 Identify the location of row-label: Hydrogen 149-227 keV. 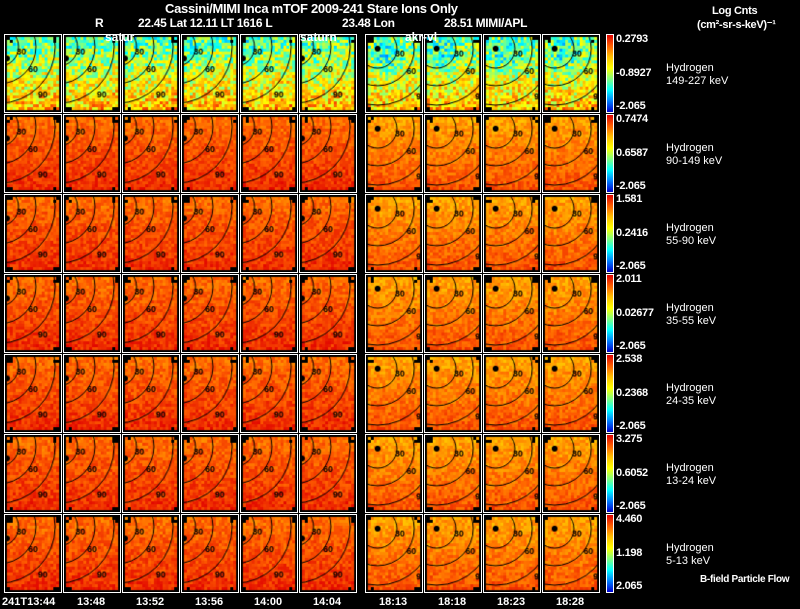
(697, 75).